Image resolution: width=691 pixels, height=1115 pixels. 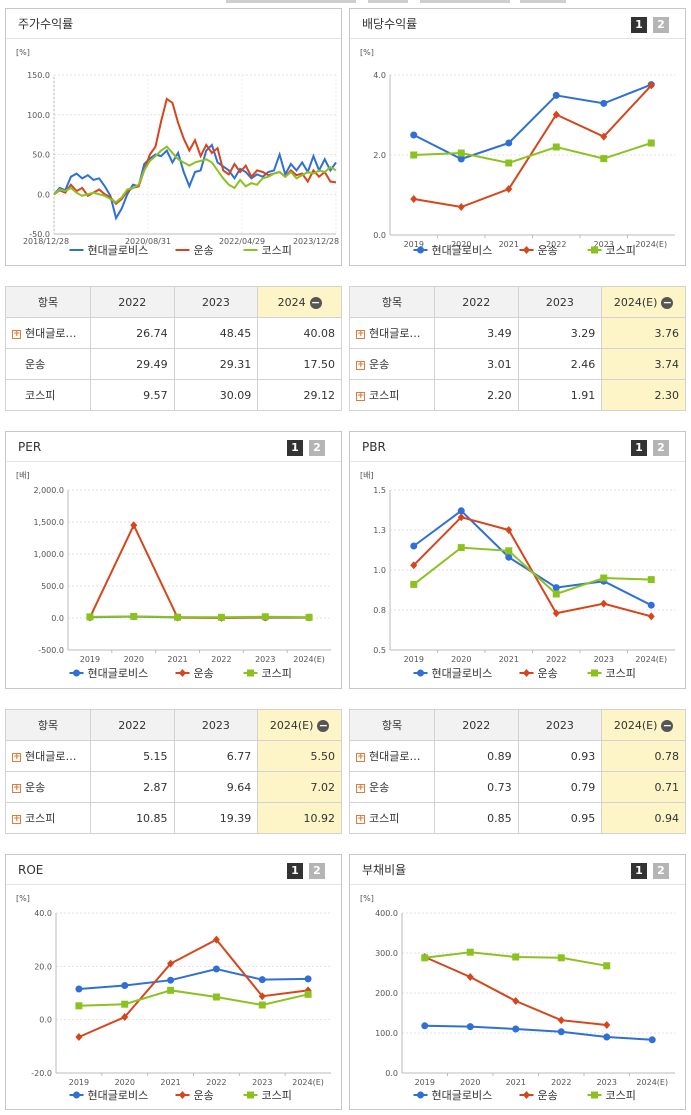 I want to click on y-tick-label: 300.0, so click(x=386, y=953).